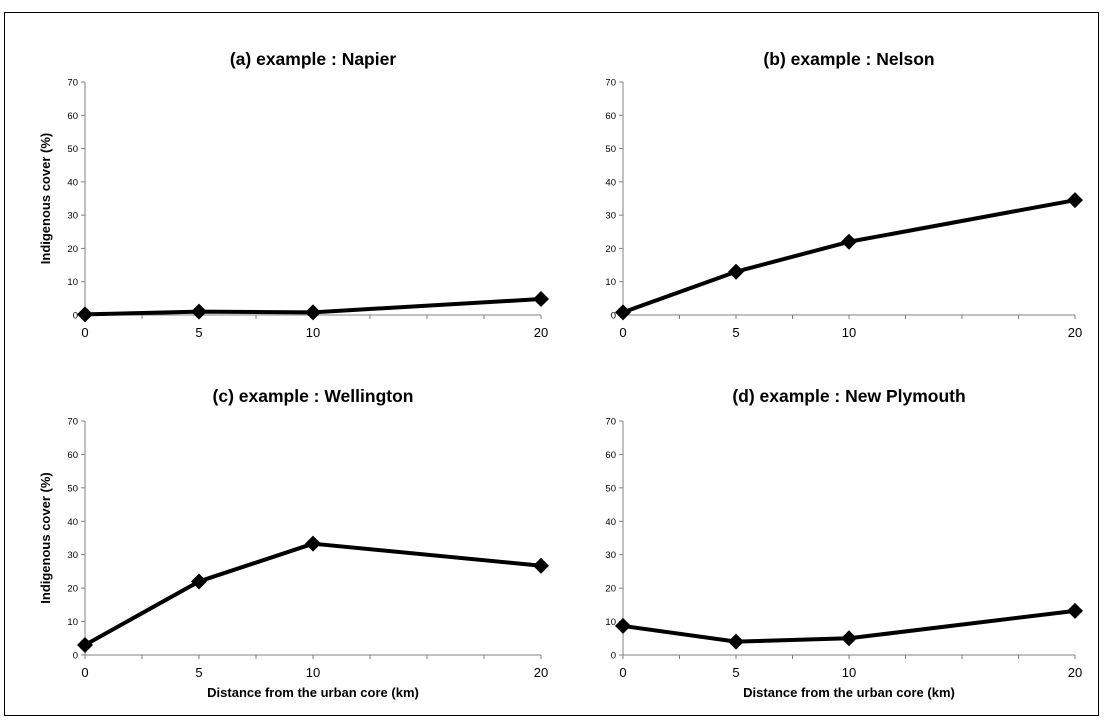 The width and height of the screenshot is (1105, 722). Describe the element at coordinates (848, 396) in the screenshot. I see `chart-title: (d) example : New Plymouth` at that location.